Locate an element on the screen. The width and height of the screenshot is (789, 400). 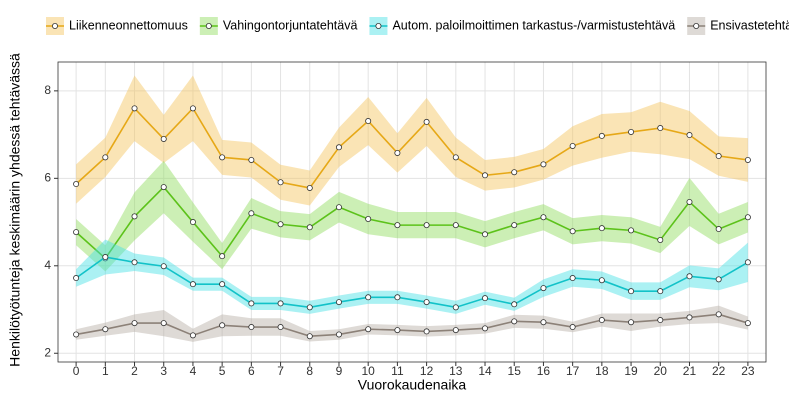
y-tick-label: 6 is located at coordinates (47, 177).